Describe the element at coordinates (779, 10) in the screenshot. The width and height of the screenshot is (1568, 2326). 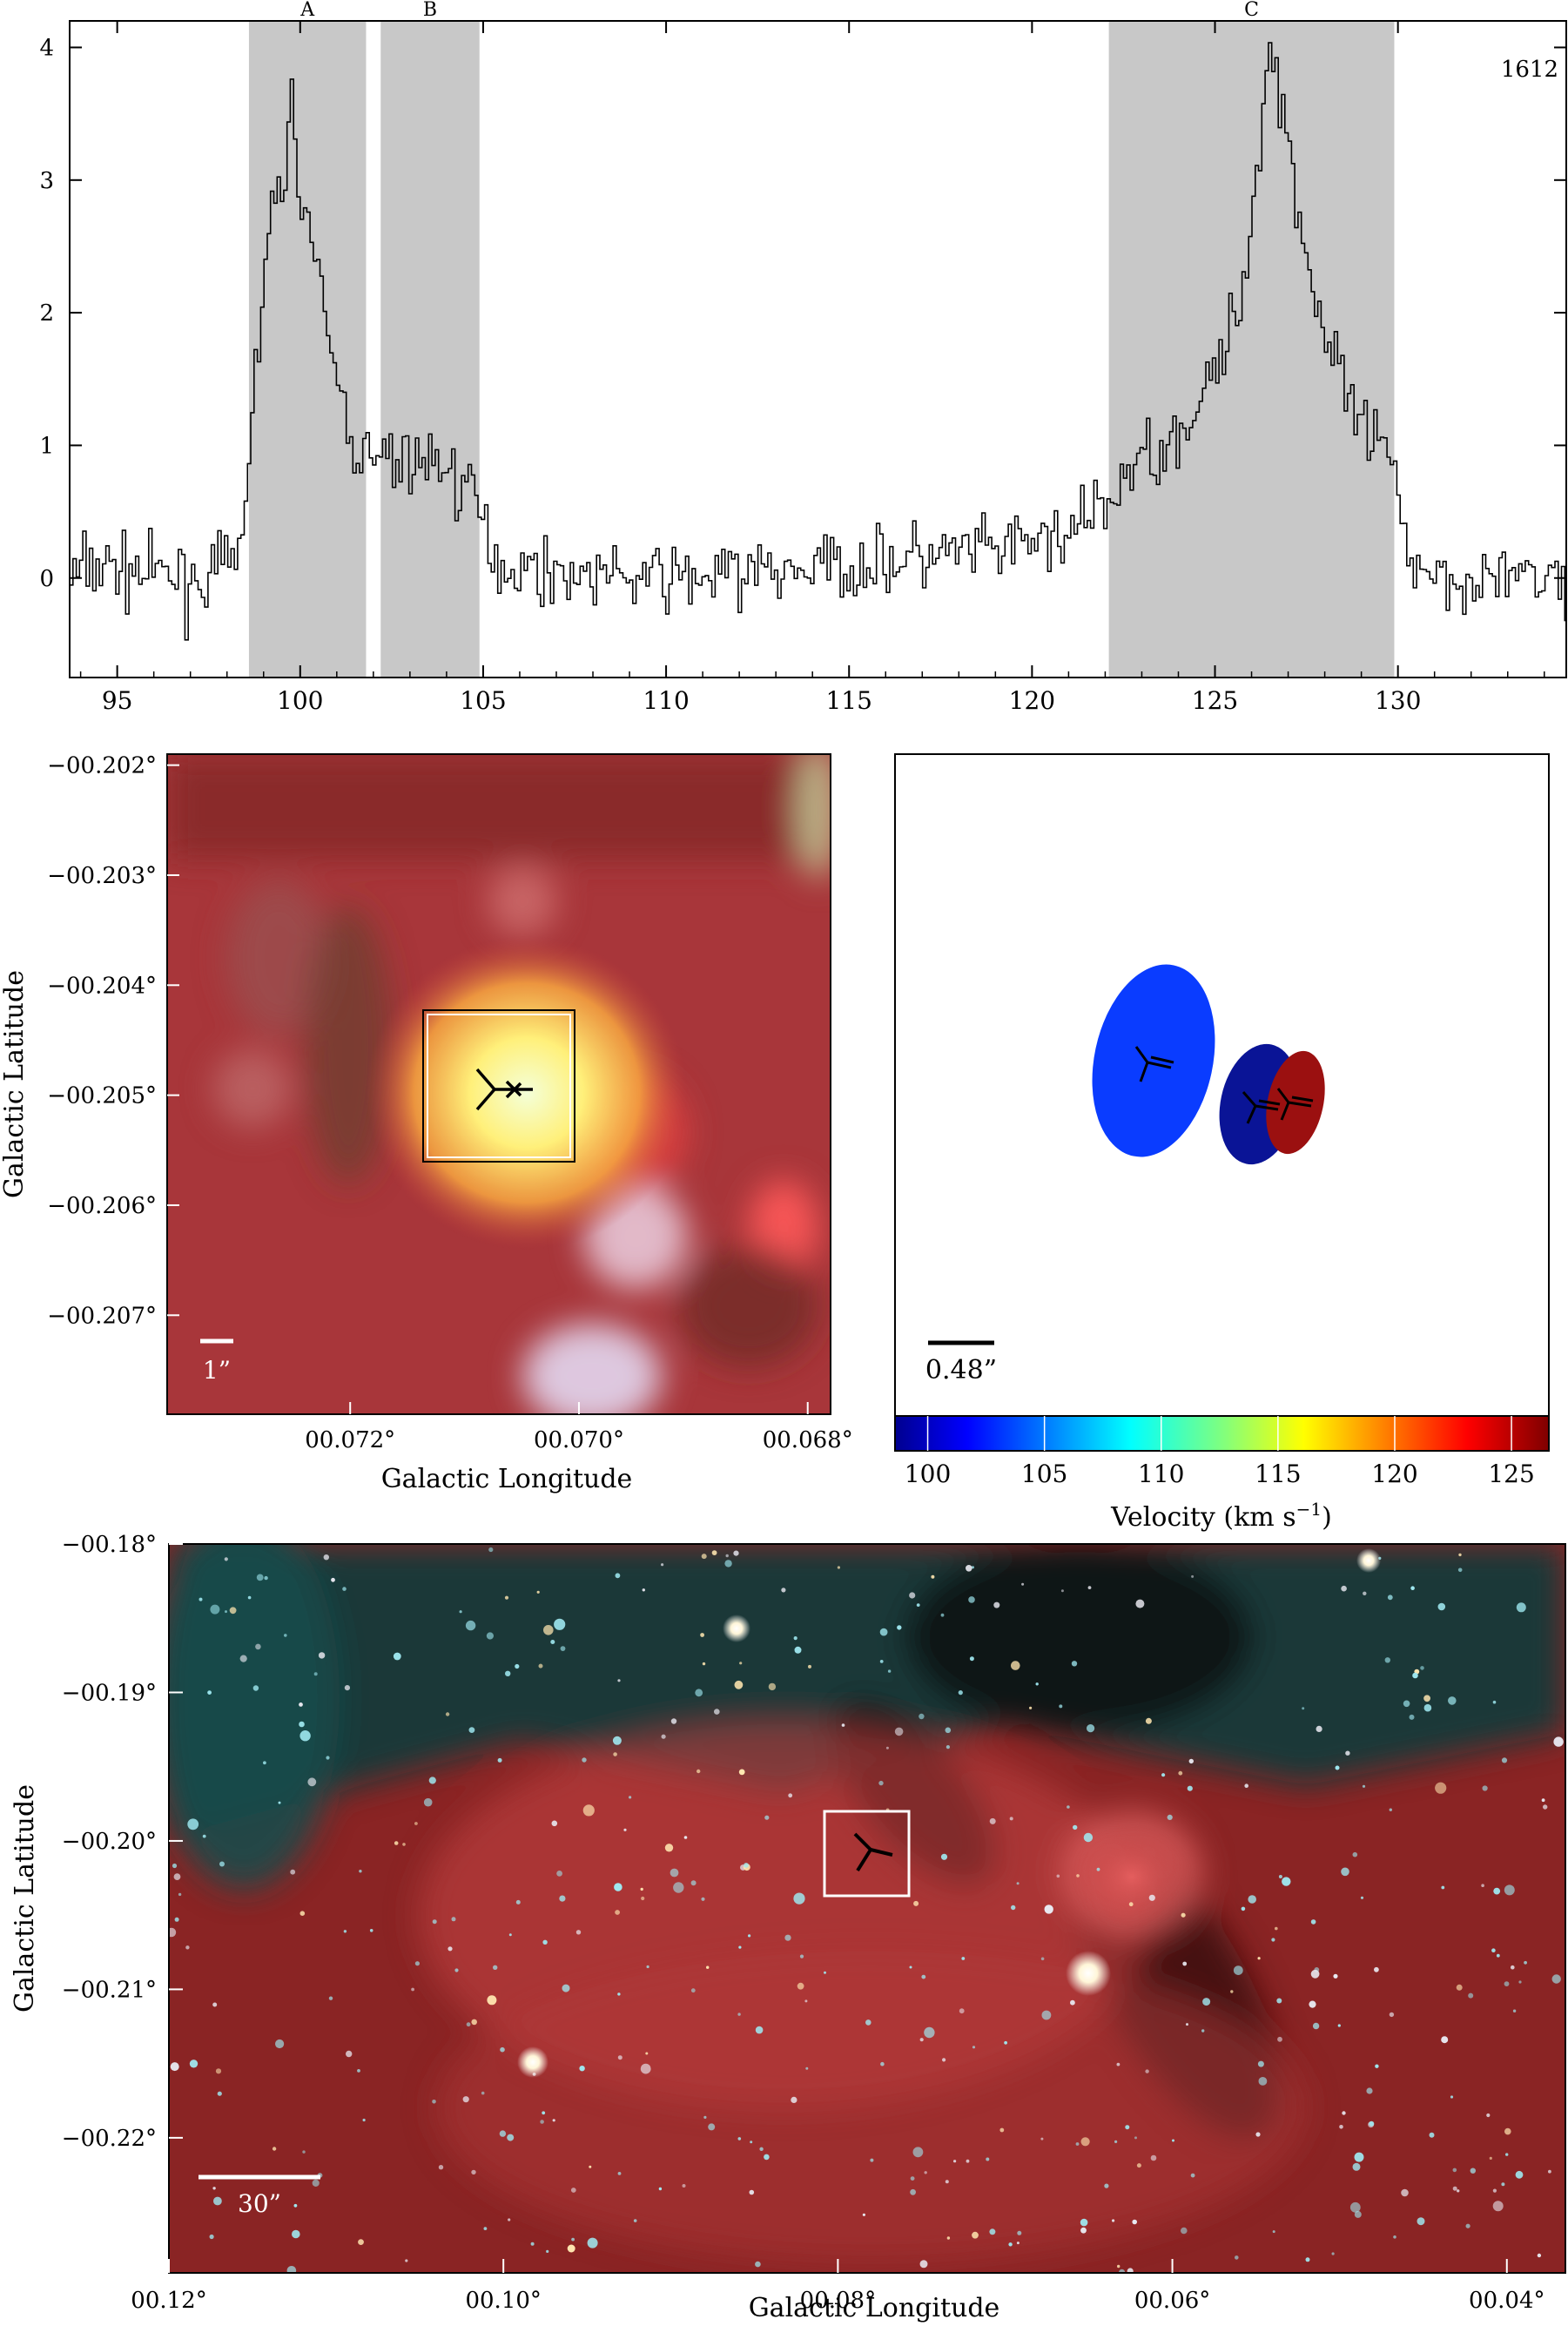
I see `region-labels: A B C` at that location.